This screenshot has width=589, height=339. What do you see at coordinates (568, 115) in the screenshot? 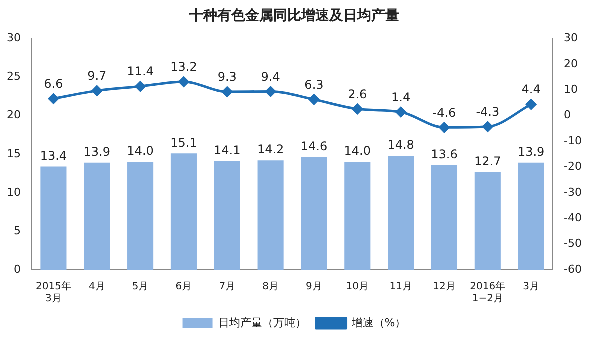
I see `y2-tick-label: 0` at bounding box center [568, 115].